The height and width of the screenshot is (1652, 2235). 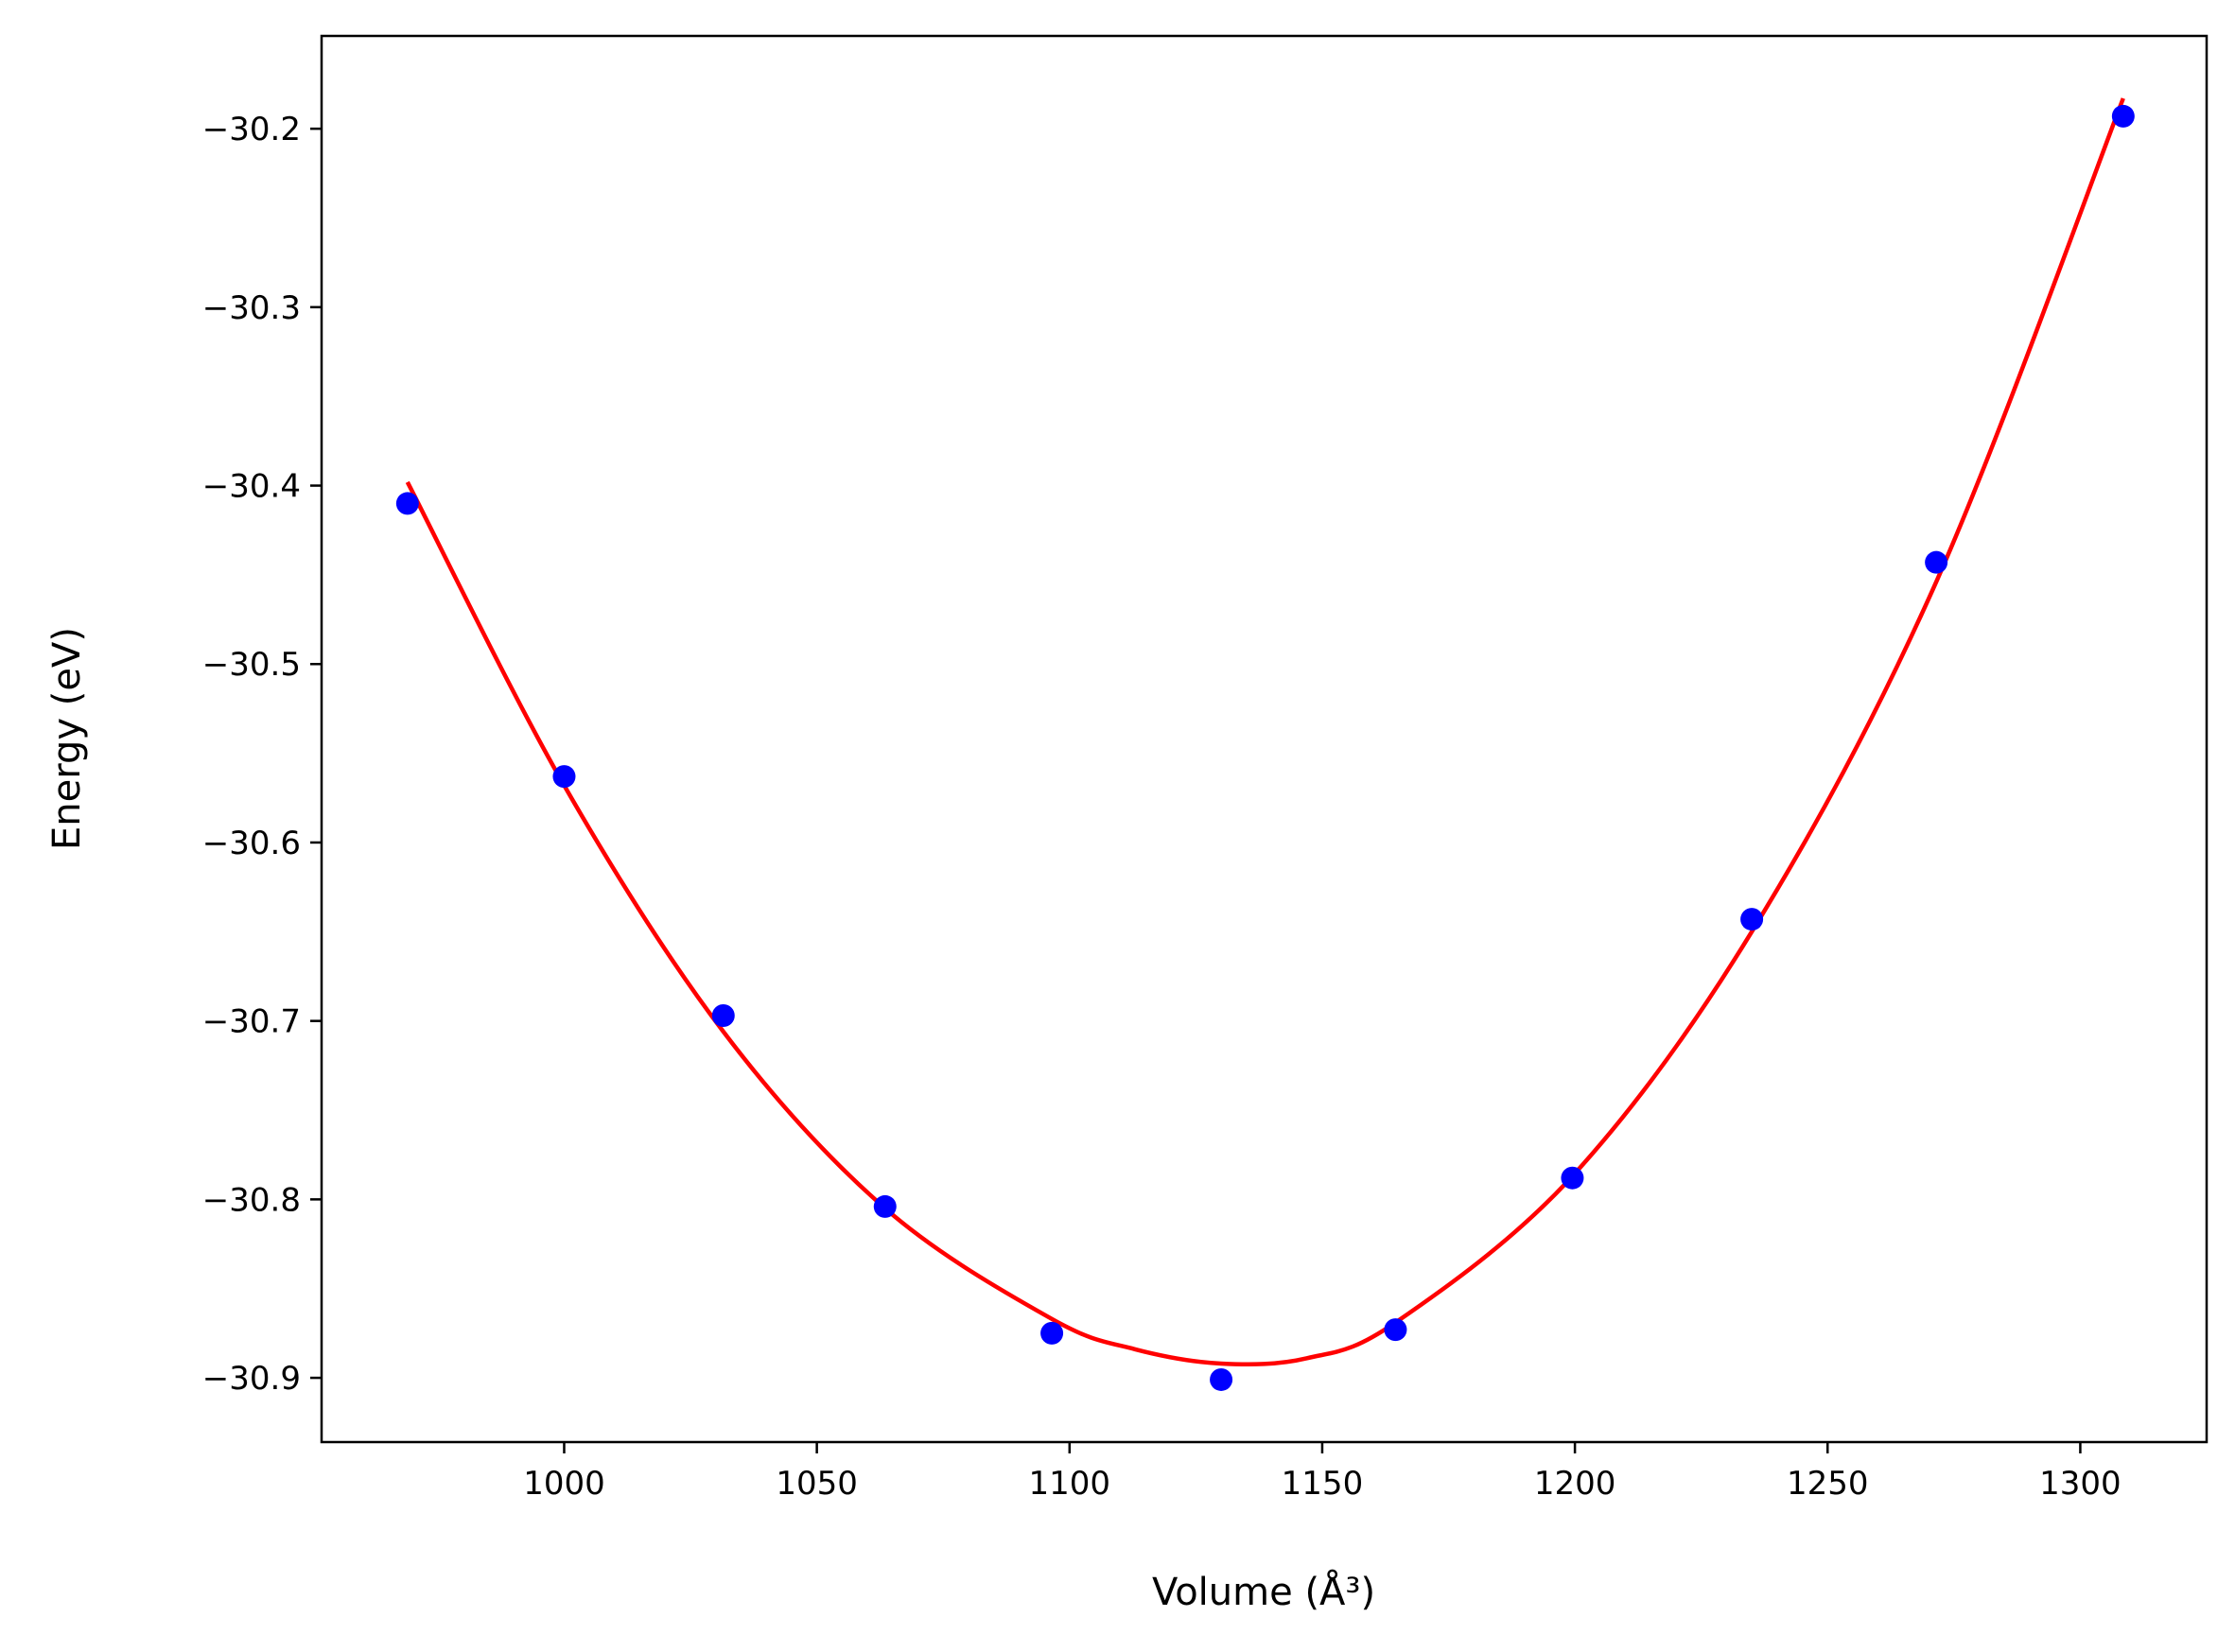 What do you see at coordinates (564, 1484) in the screenshot?
I see `x-tick-label: 1000` at bounding box center [564, 1484].